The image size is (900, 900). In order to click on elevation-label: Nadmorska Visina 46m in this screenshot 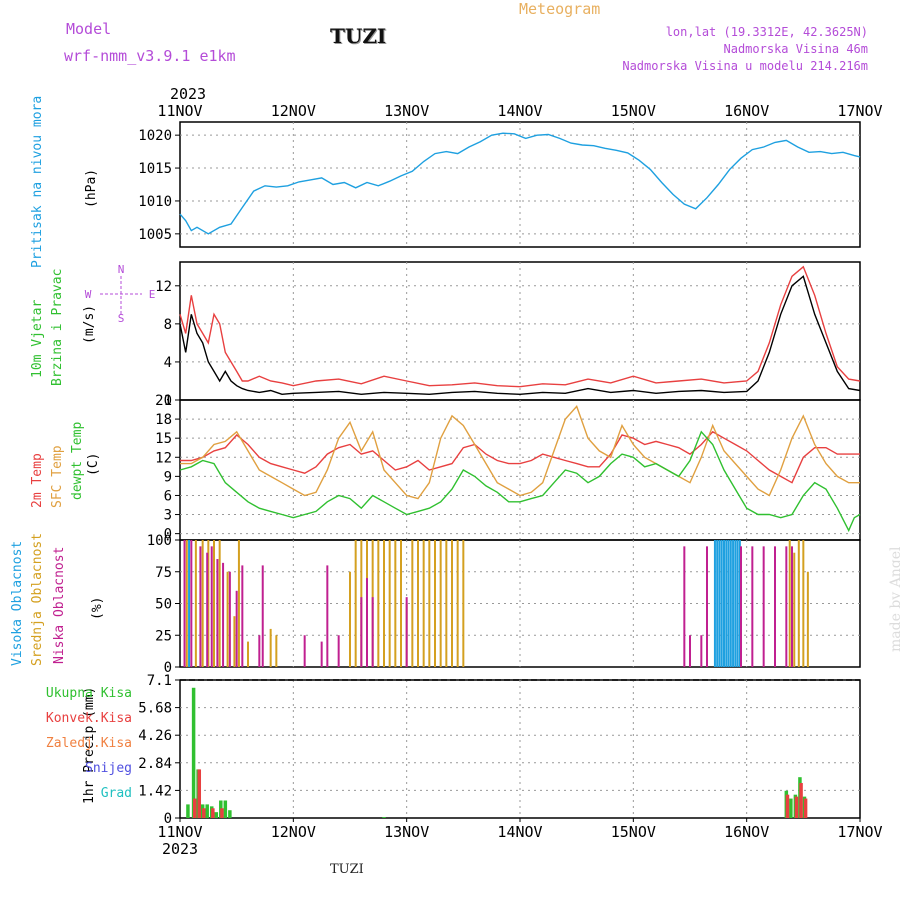, I will do `click(796, 49)`.